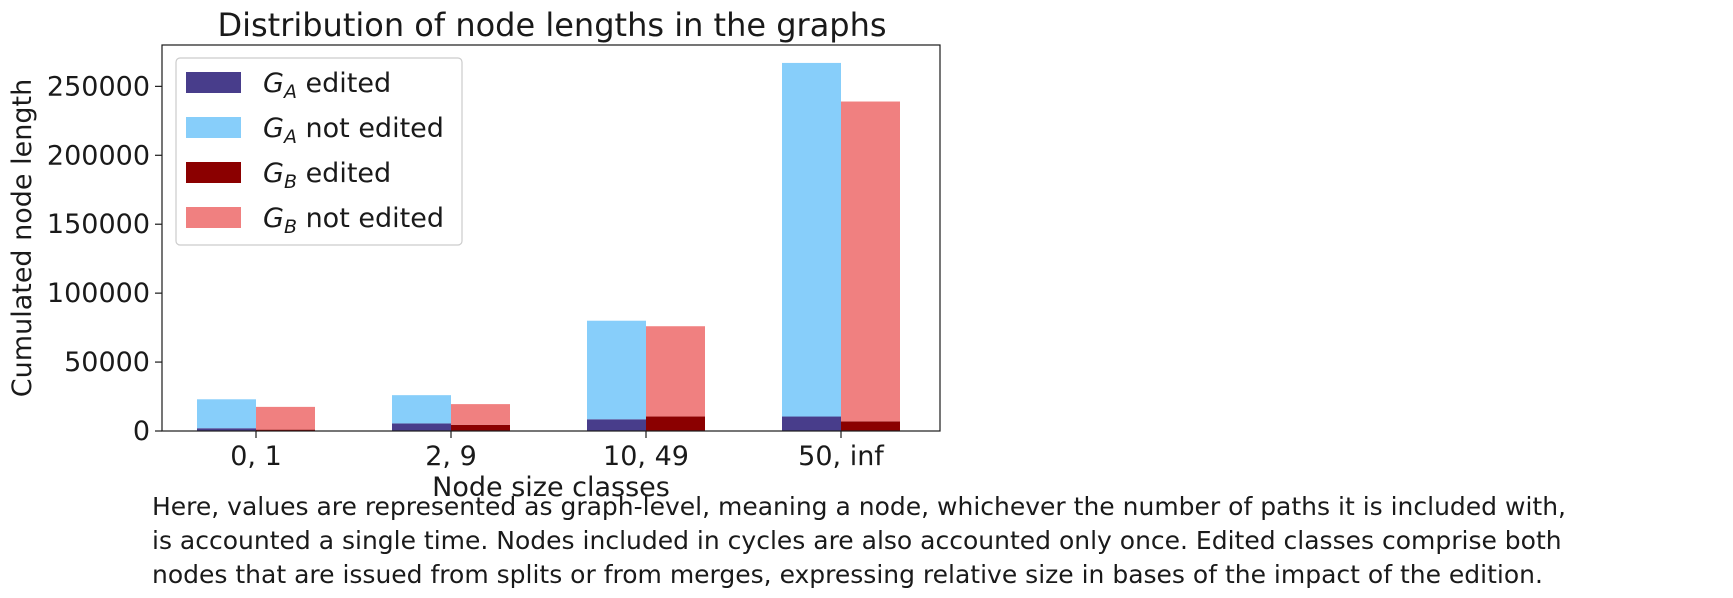  What do you see at coordinates (353, 220) in the screenshot?
I see `legend-label-3: GB not edited` at bounding box center [353, 220].